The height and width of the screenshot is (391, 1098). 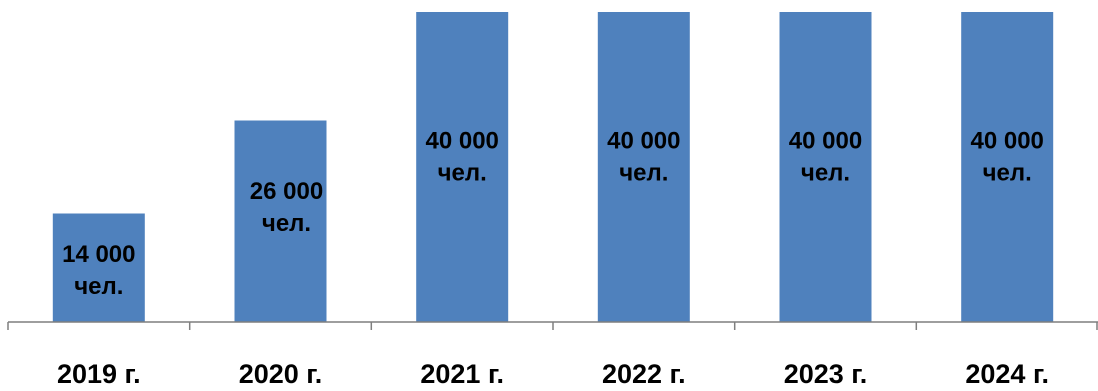 I want to click on bar-2024, so click(x=1007, y=167).